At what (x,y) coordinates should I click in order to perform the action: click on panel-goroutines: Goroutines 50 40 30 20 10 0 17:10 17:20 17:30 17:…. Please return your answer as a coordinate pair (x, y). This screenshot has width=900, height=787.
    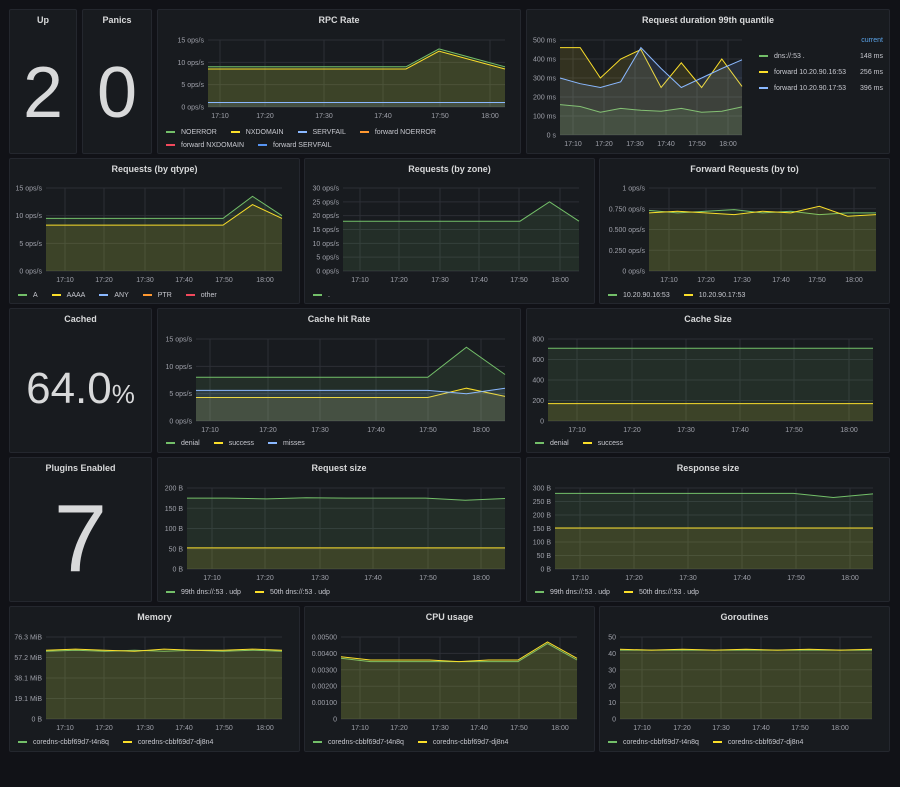
    Looking at the image, I should click on (744, 679).